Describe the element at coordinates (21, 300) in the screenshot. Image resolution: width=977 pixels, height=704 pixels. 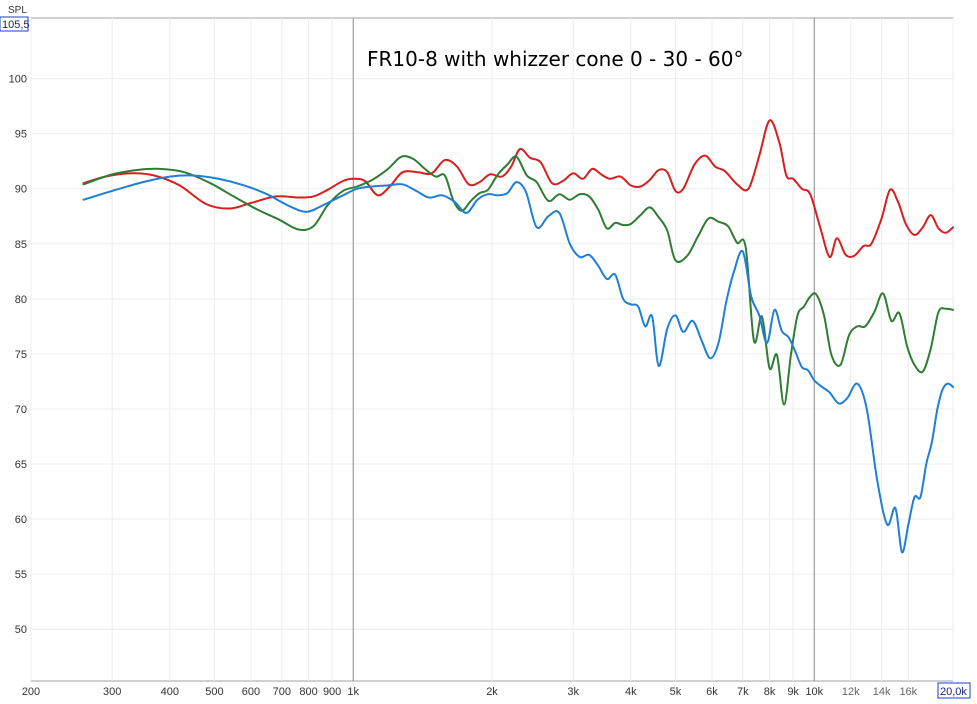
I see `y-tick-label: 80` at that location.